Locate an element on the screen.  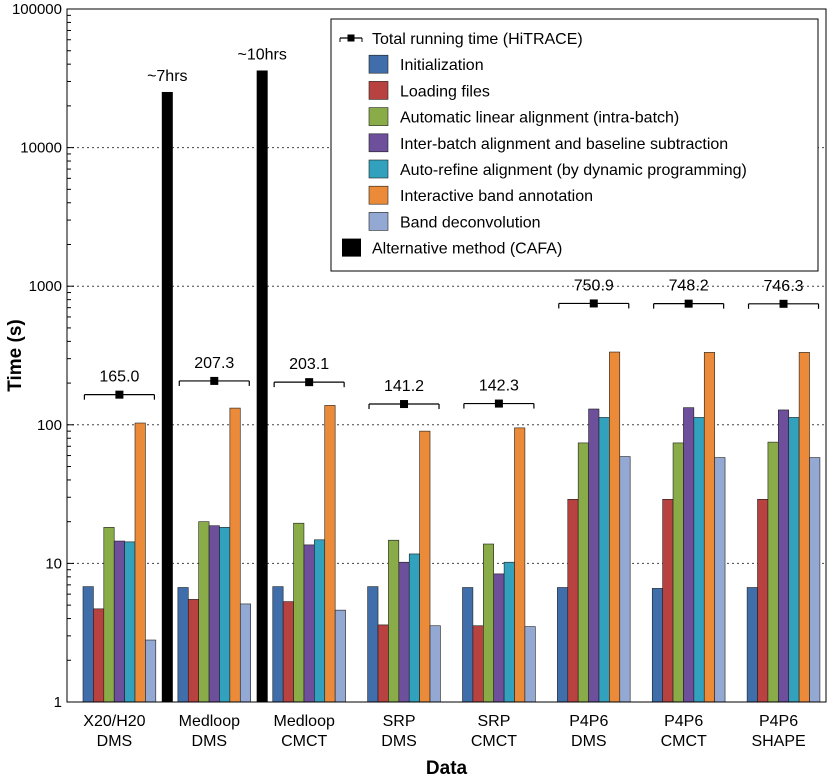
total-value-label: 746.3 is located at coordinates (784, 286).